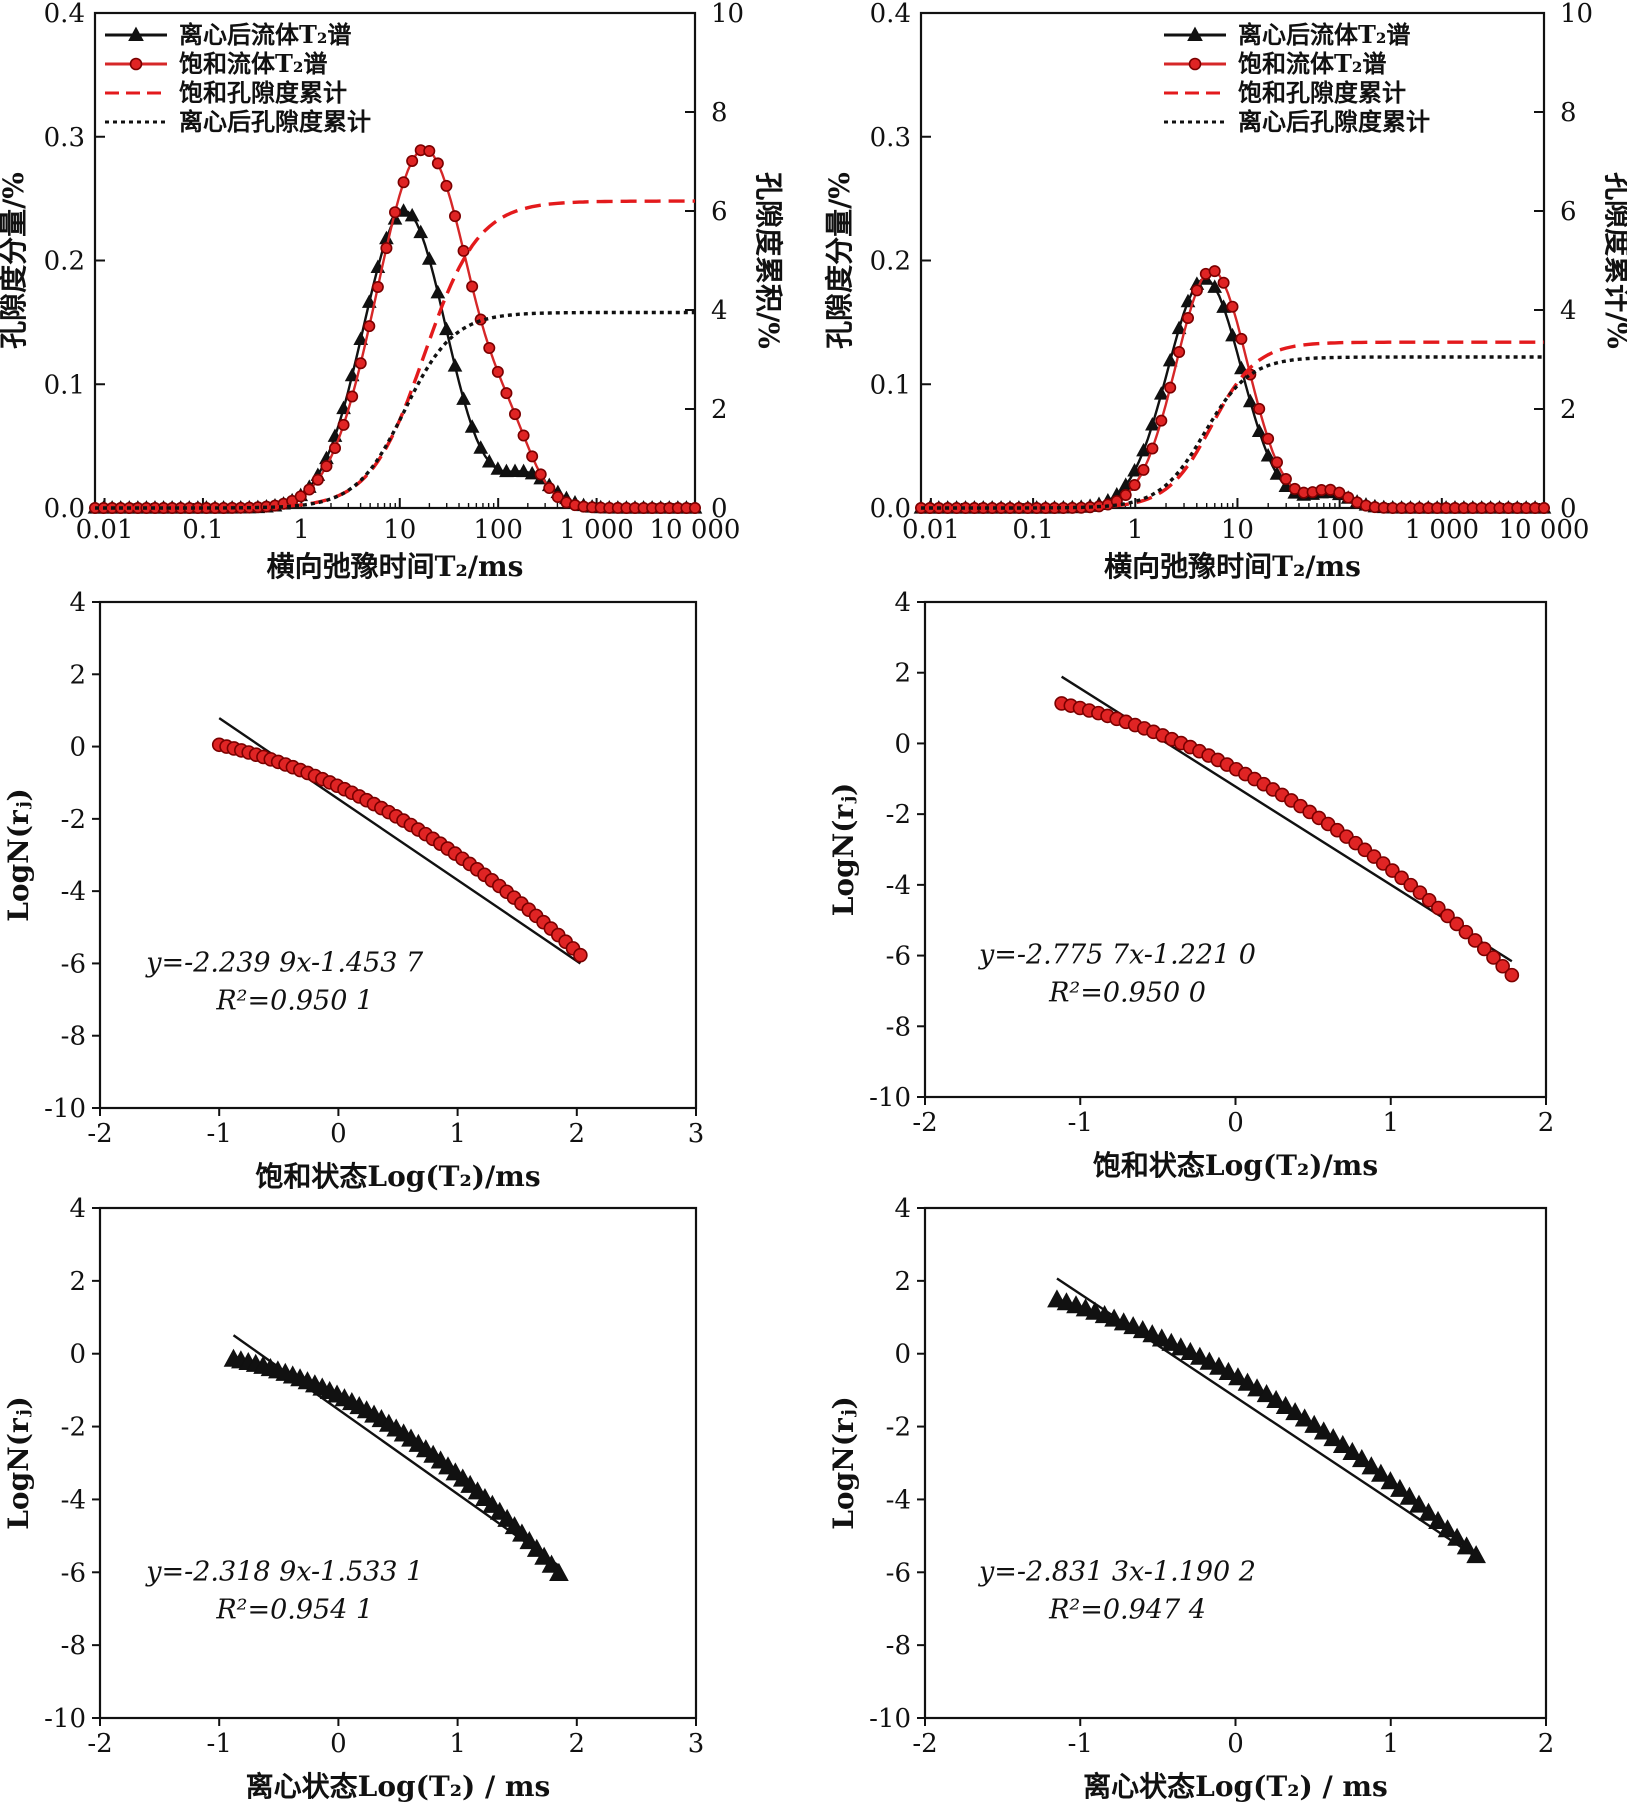 The height and width of the screenshot is (1804, 1627). I want to click on x-axis-label: 离心状态Log(T₂) / ms, so click(398, 1786).